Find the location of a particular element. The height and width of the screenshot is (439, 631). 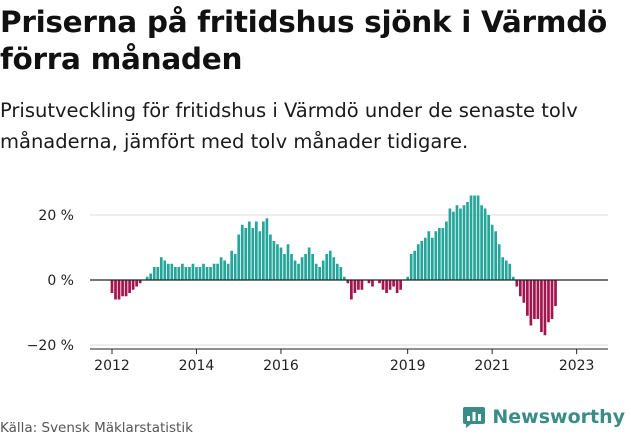

newsworthy-icon is located at coordinates (474, 417).